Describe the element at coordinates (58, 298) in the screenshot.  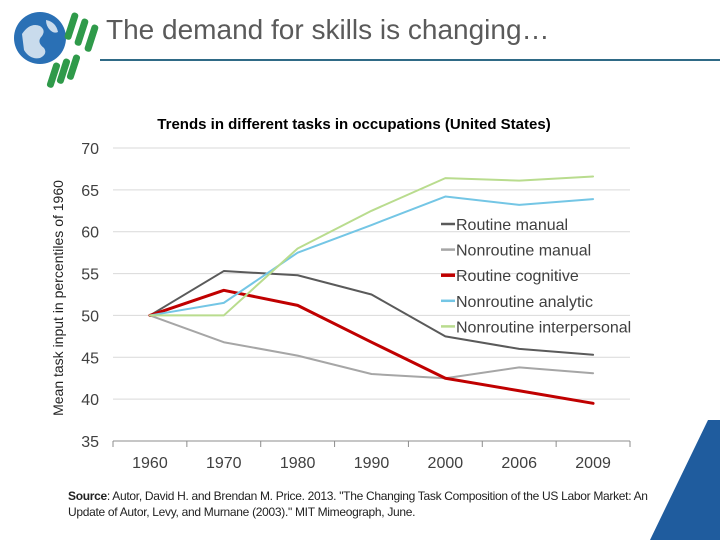
I see `y-axis-label: Mean task input in percentiles of 1960` at that location.